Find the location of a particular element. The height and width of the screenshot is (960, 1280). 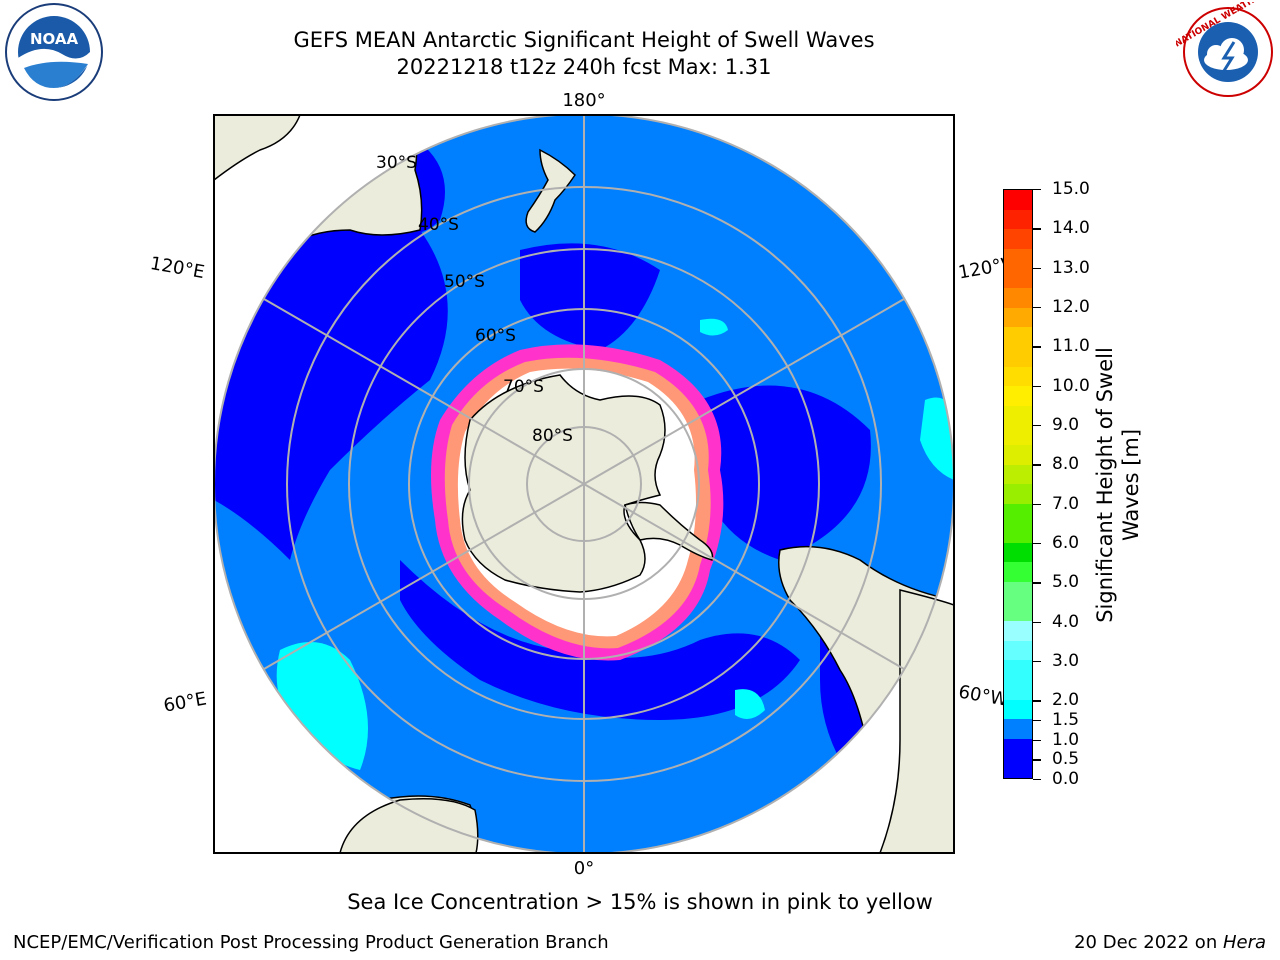

colorbar-tick-label: 11.0 is located at coordinates (1071, 346).